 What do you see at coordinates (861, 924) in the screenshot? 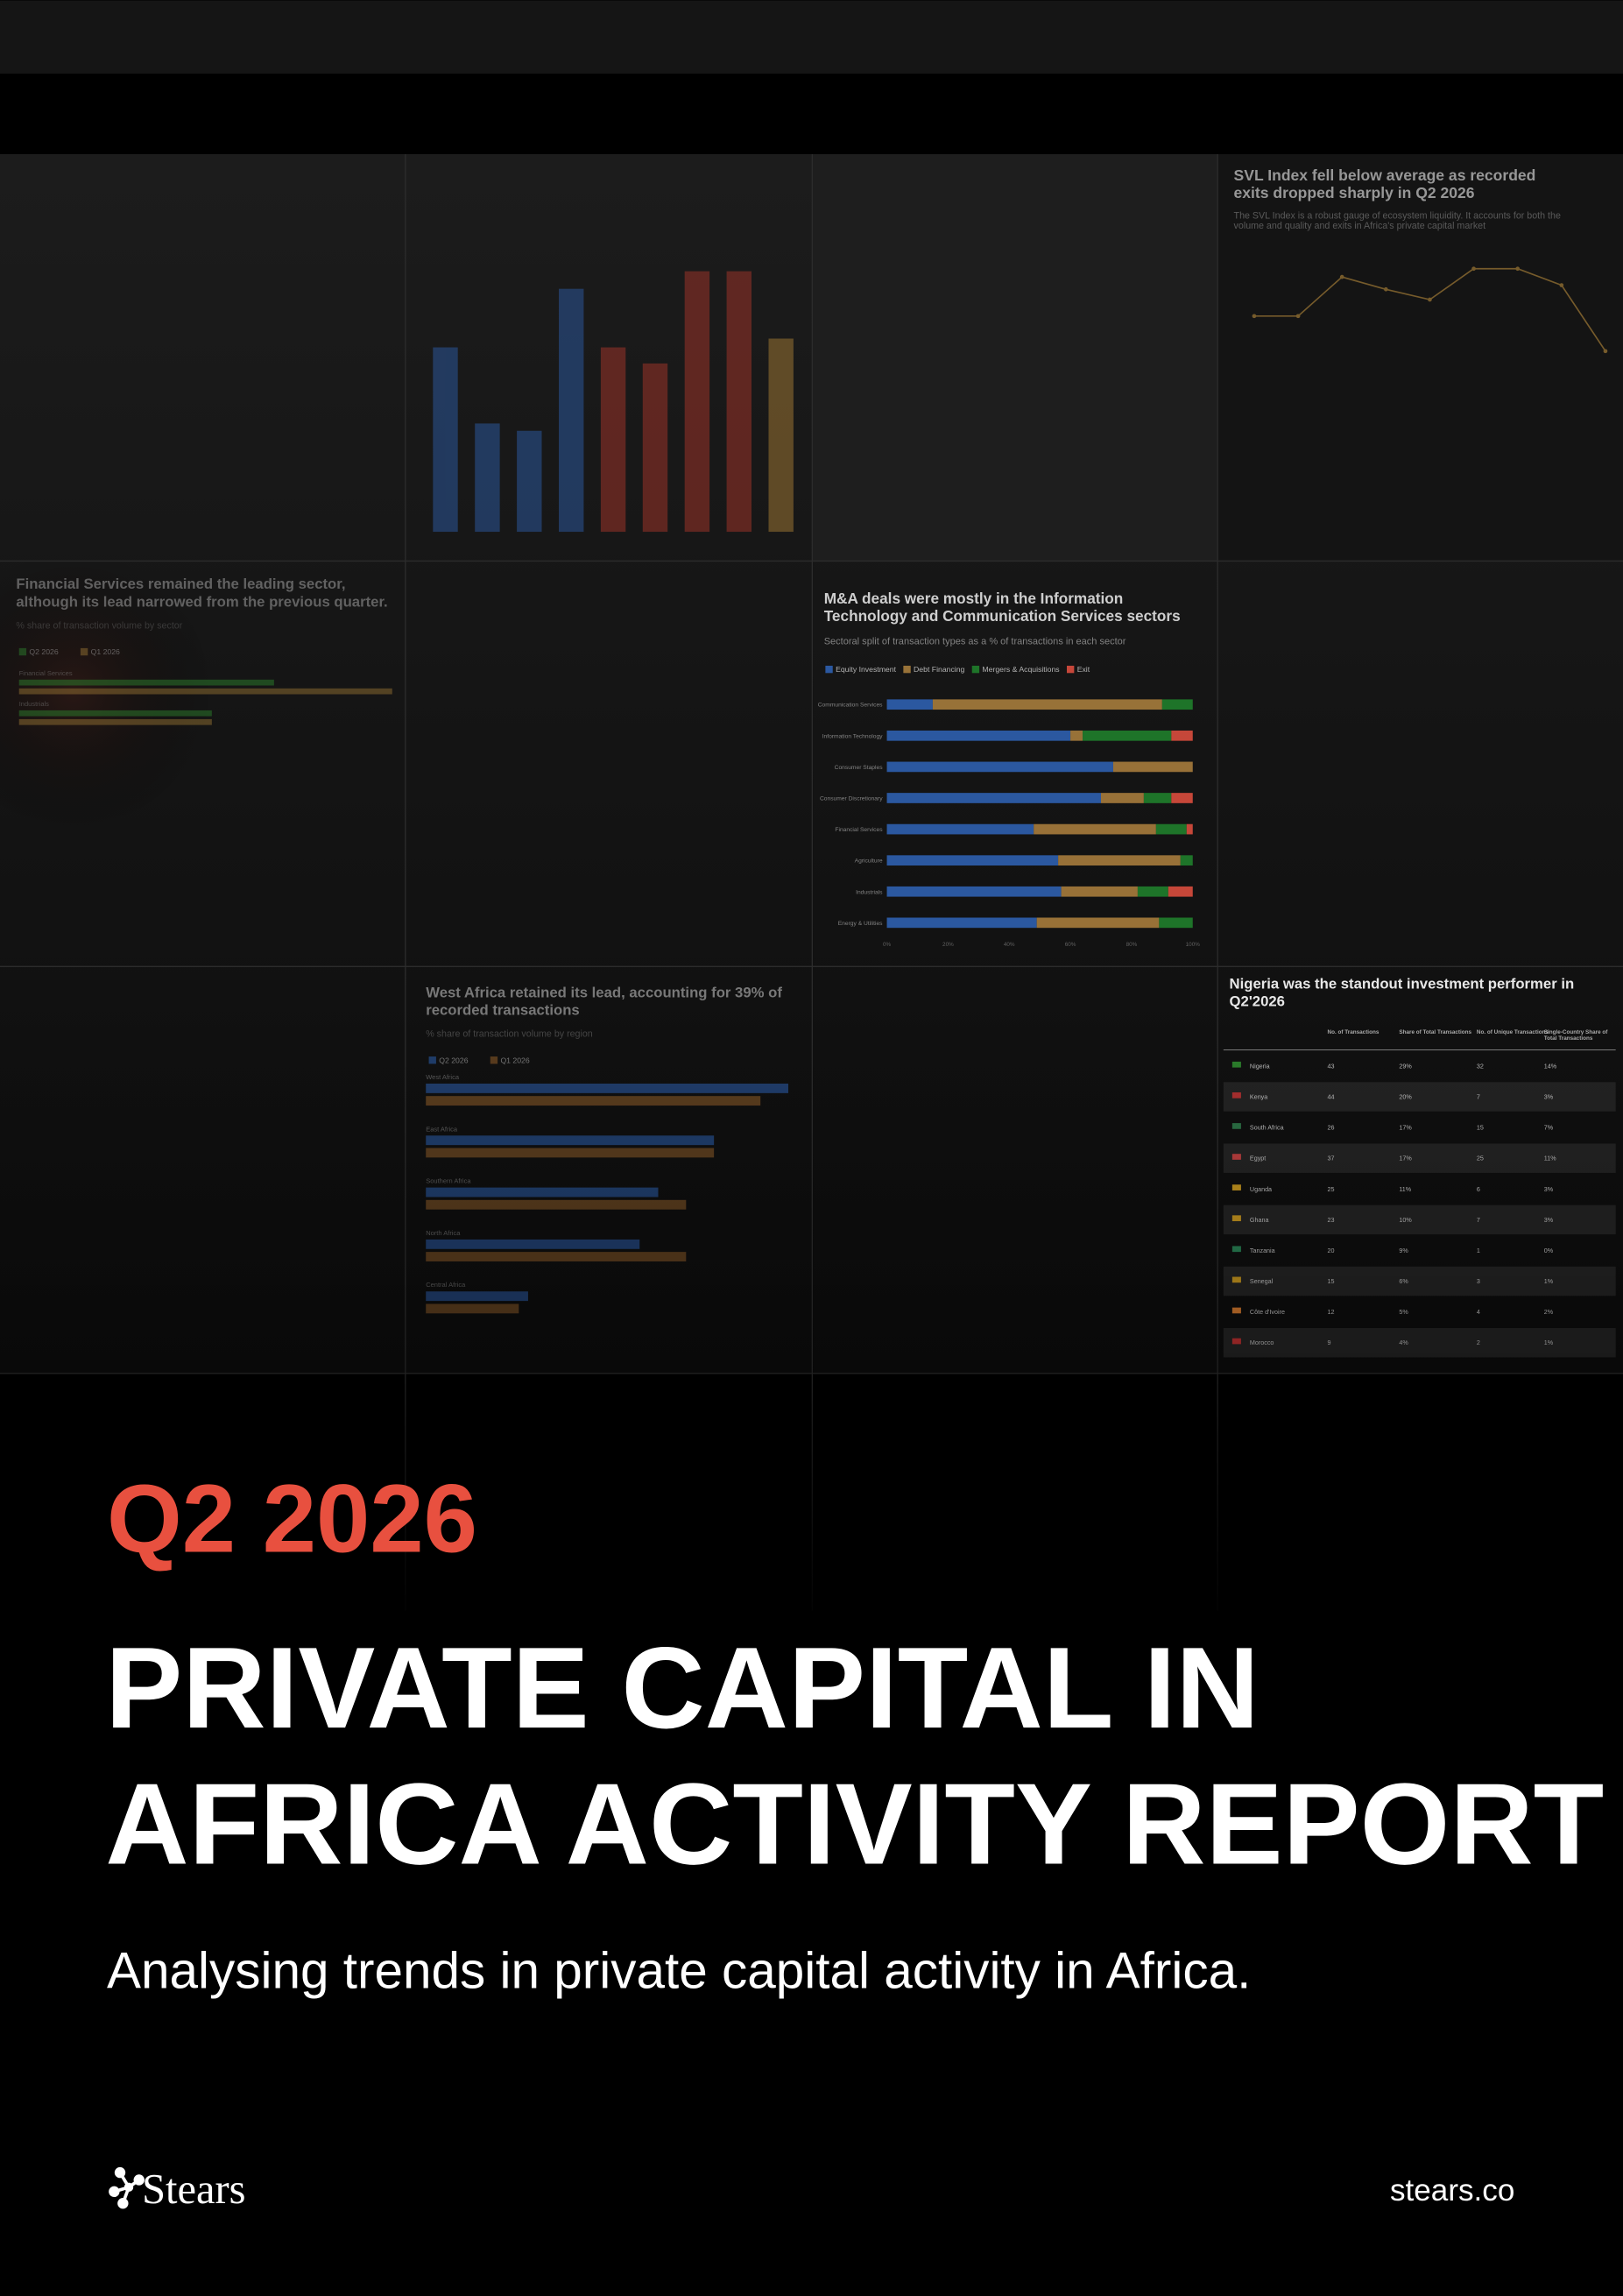
I see `category-label: Energy & Utilities` at bounding box center [861, 924].